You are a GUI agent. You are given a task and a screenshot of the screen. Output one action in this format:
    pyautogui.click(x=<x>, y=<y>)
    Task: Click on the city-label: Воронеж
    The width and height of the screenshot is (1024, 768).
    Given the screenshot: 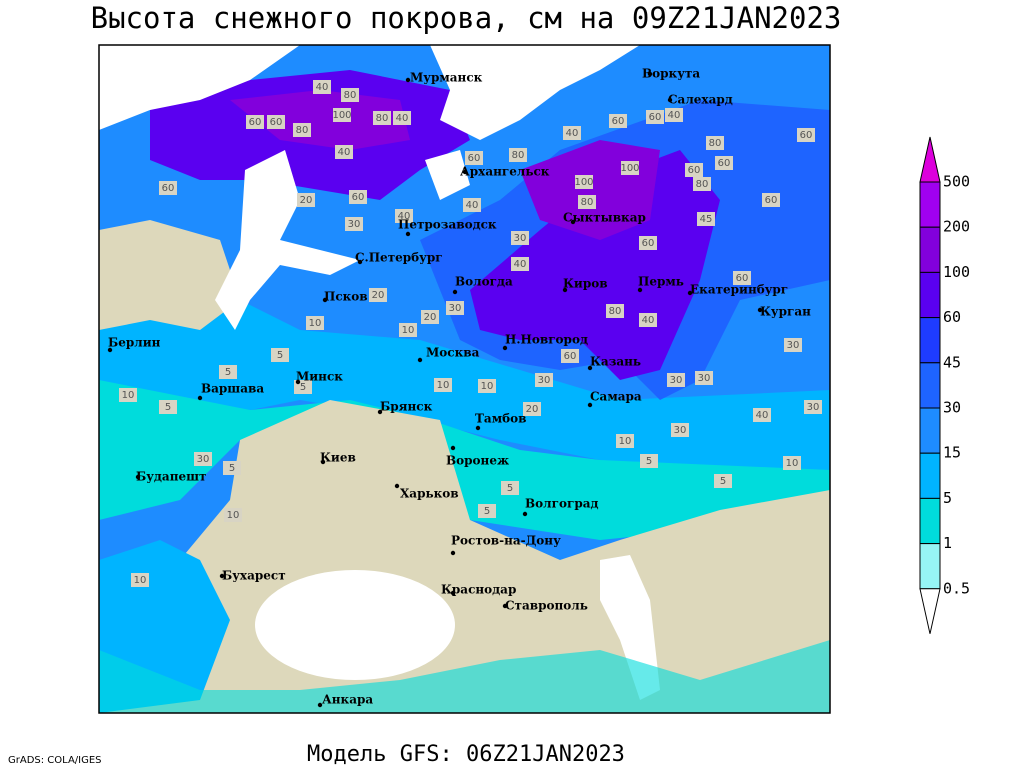 What is the action you would take?
    pyautogui.click(x=477, y=461)
    